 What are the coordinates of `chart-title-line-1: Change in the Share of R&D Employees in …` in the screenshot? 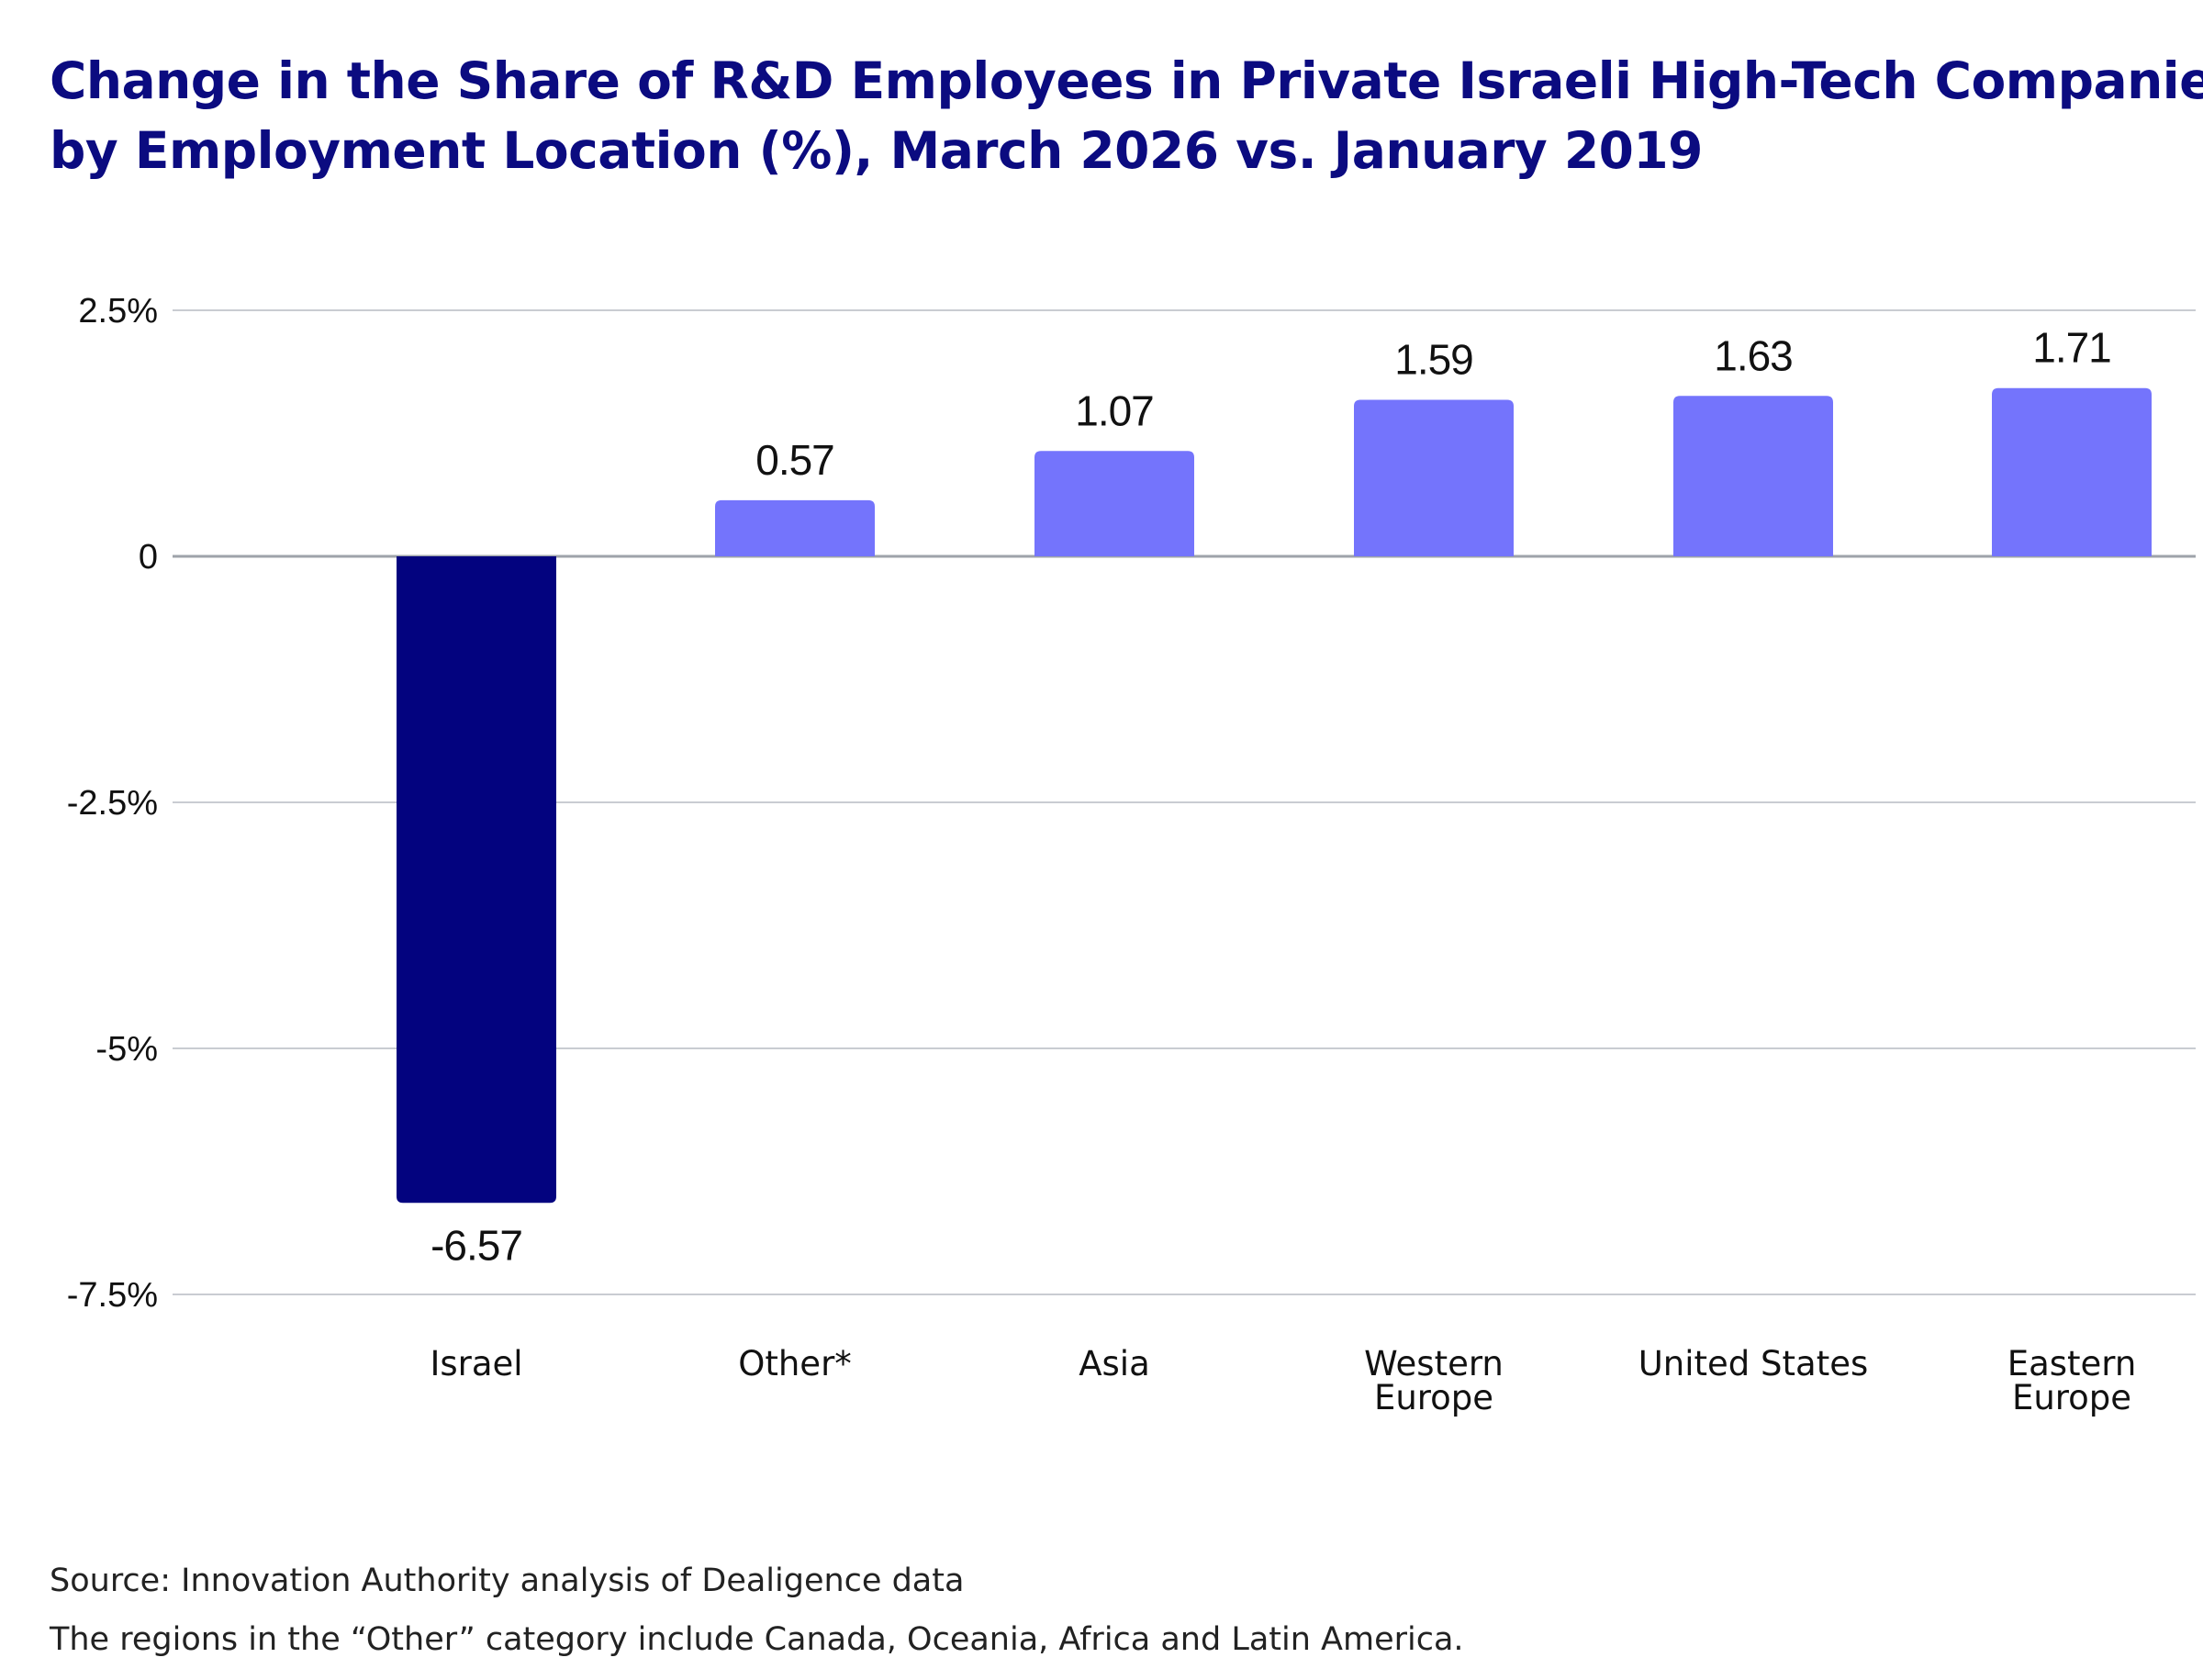 It's located at (1127, 80).